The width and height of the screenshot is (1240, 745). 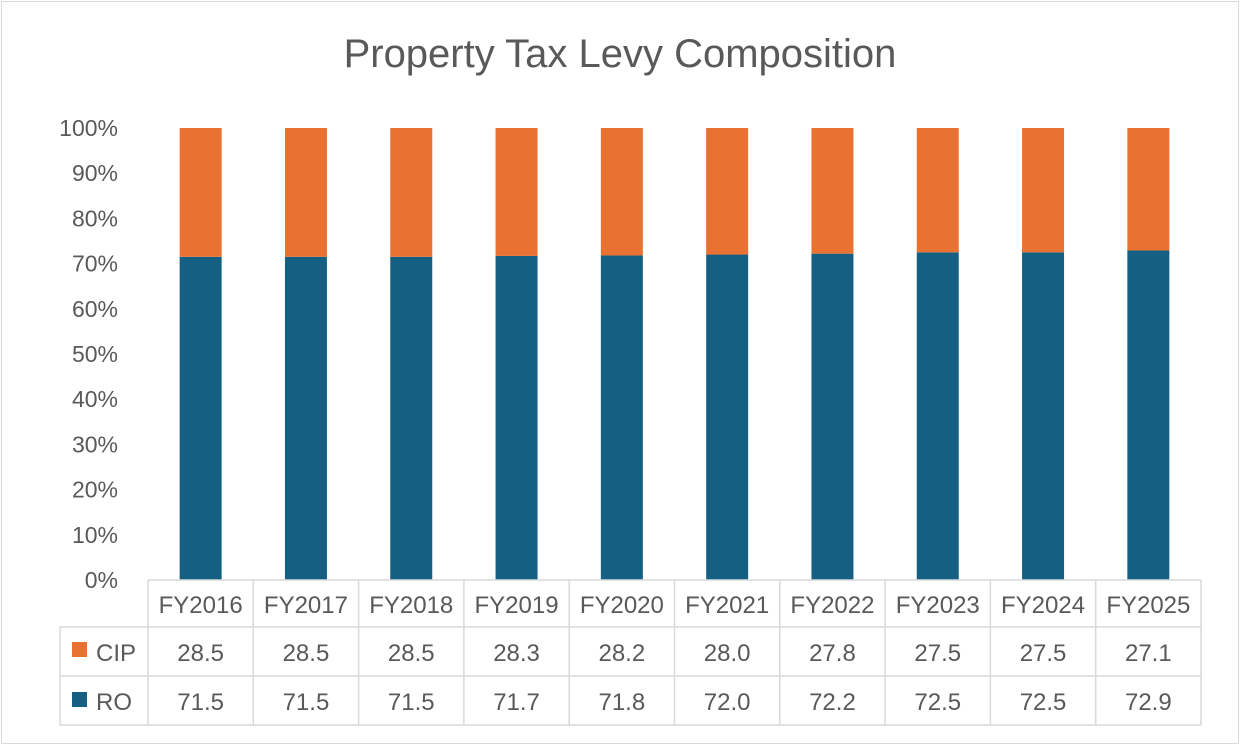 What do you see at coordinates (101, 580) in the screenshot?
I see `y-tick-label: 0%` at bounding box center [101, 580].